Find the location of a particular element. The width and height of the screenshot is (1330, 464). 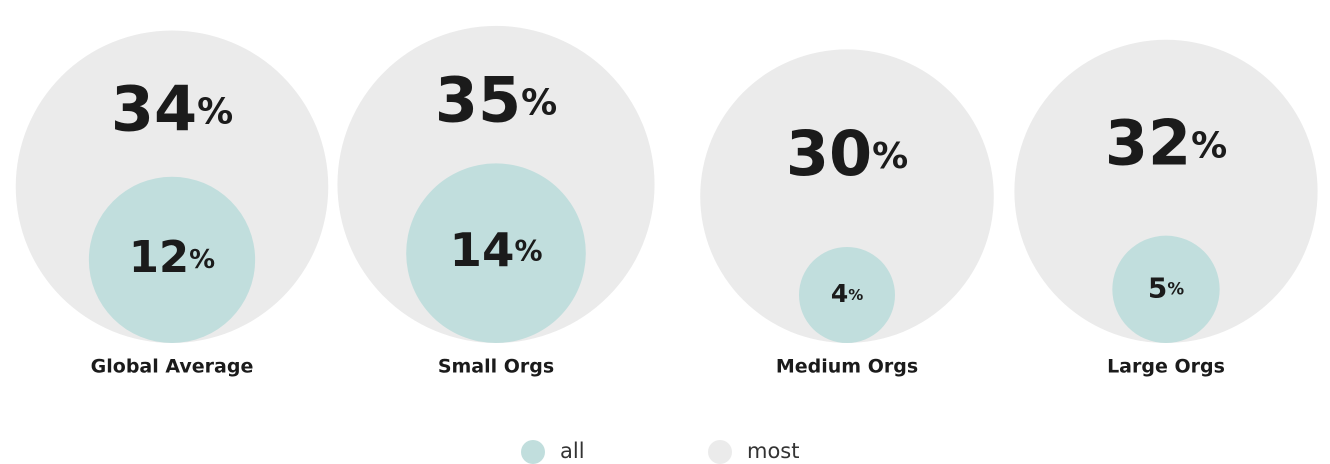

outer-label: 32% is located at coordinates (1166, 143).